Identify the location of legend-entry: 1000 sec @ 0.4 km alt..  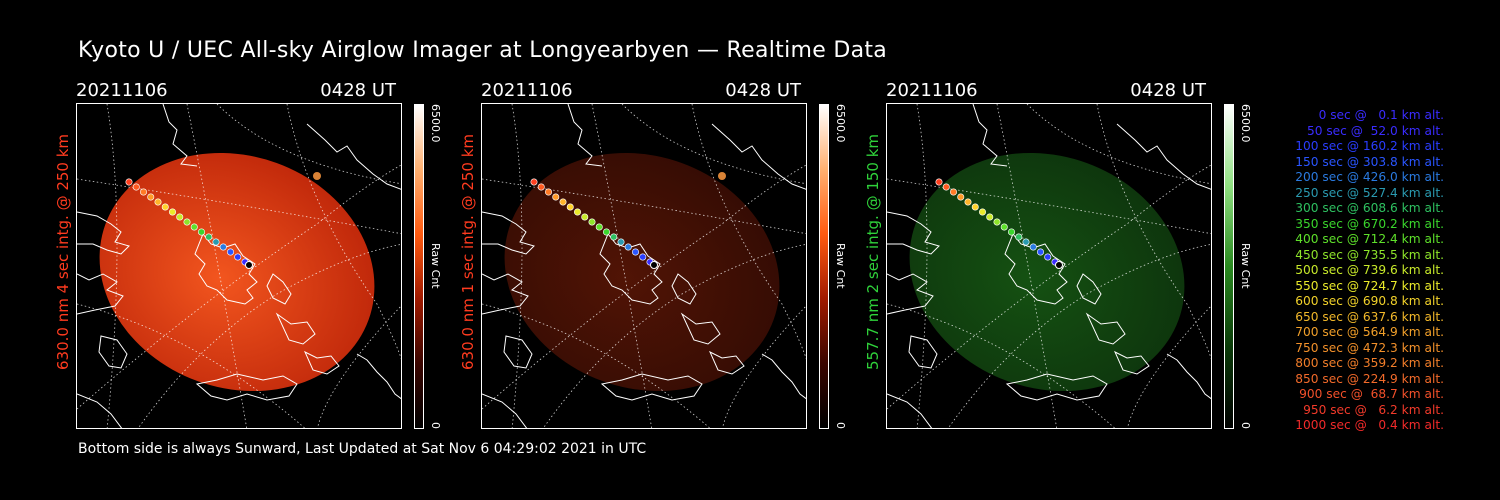
(1369, 425).